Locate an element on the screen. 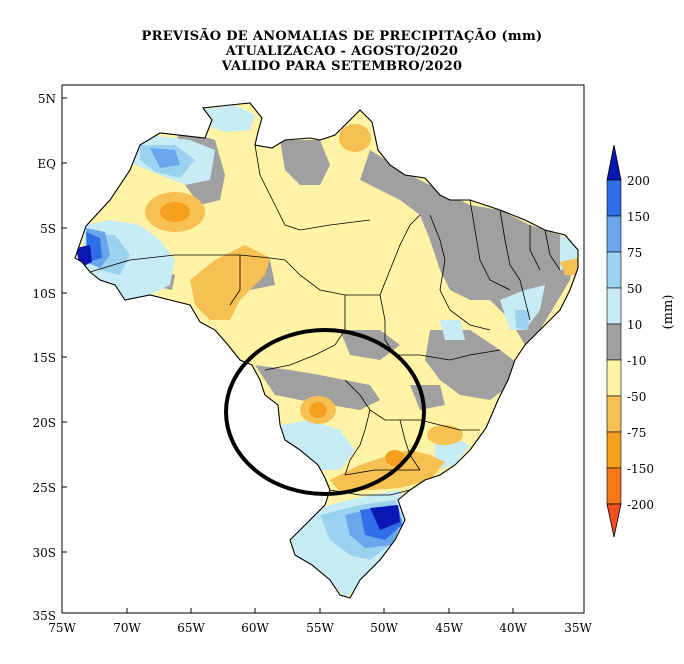  legend-label: 50 is located at coordinates (634, 289).